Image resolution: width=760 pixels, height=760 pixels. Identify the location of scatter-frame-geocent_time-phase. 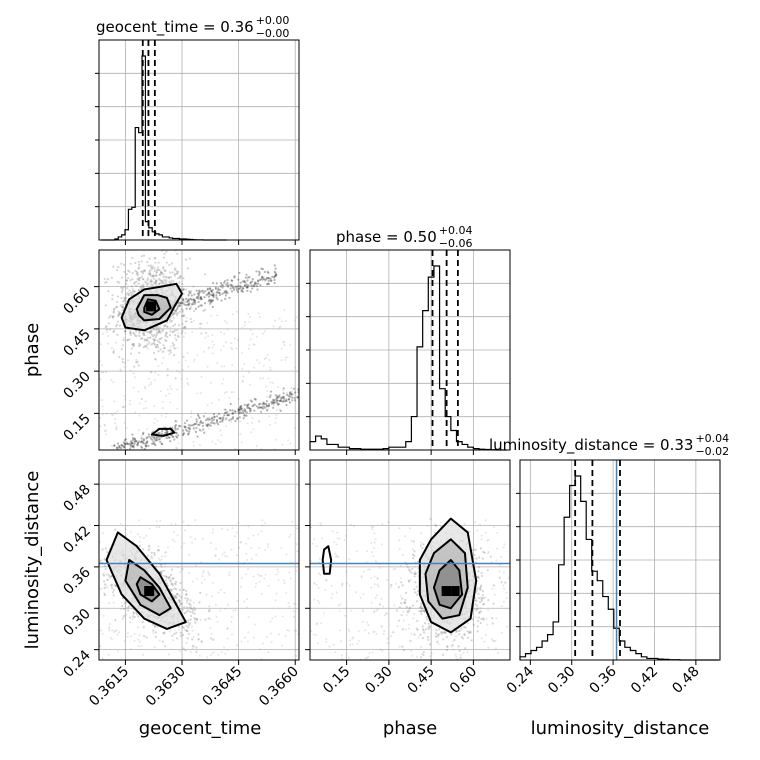
(199, 350).